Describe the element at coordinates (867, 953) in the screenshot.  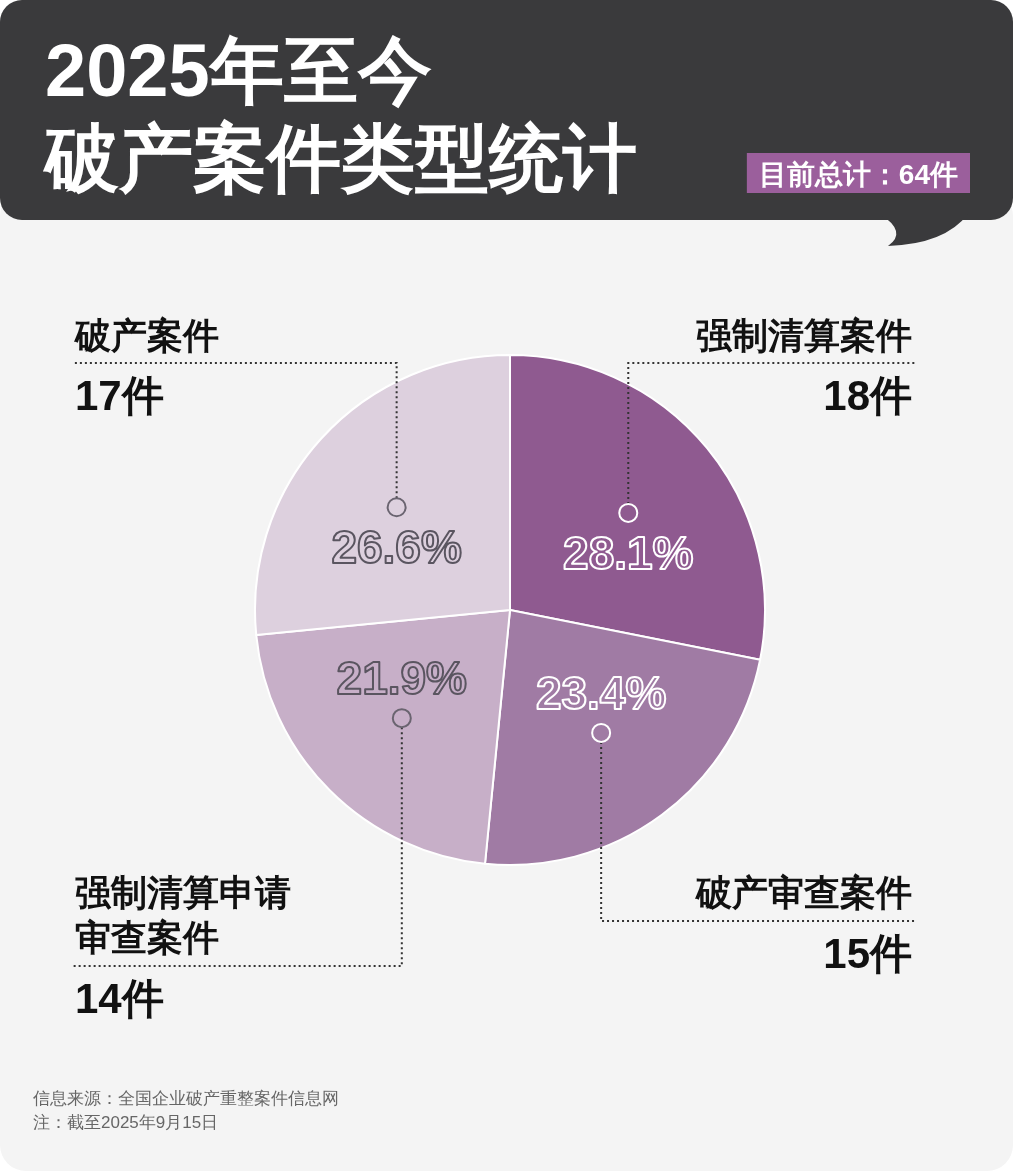
I see `data-label: 15件` at that location.